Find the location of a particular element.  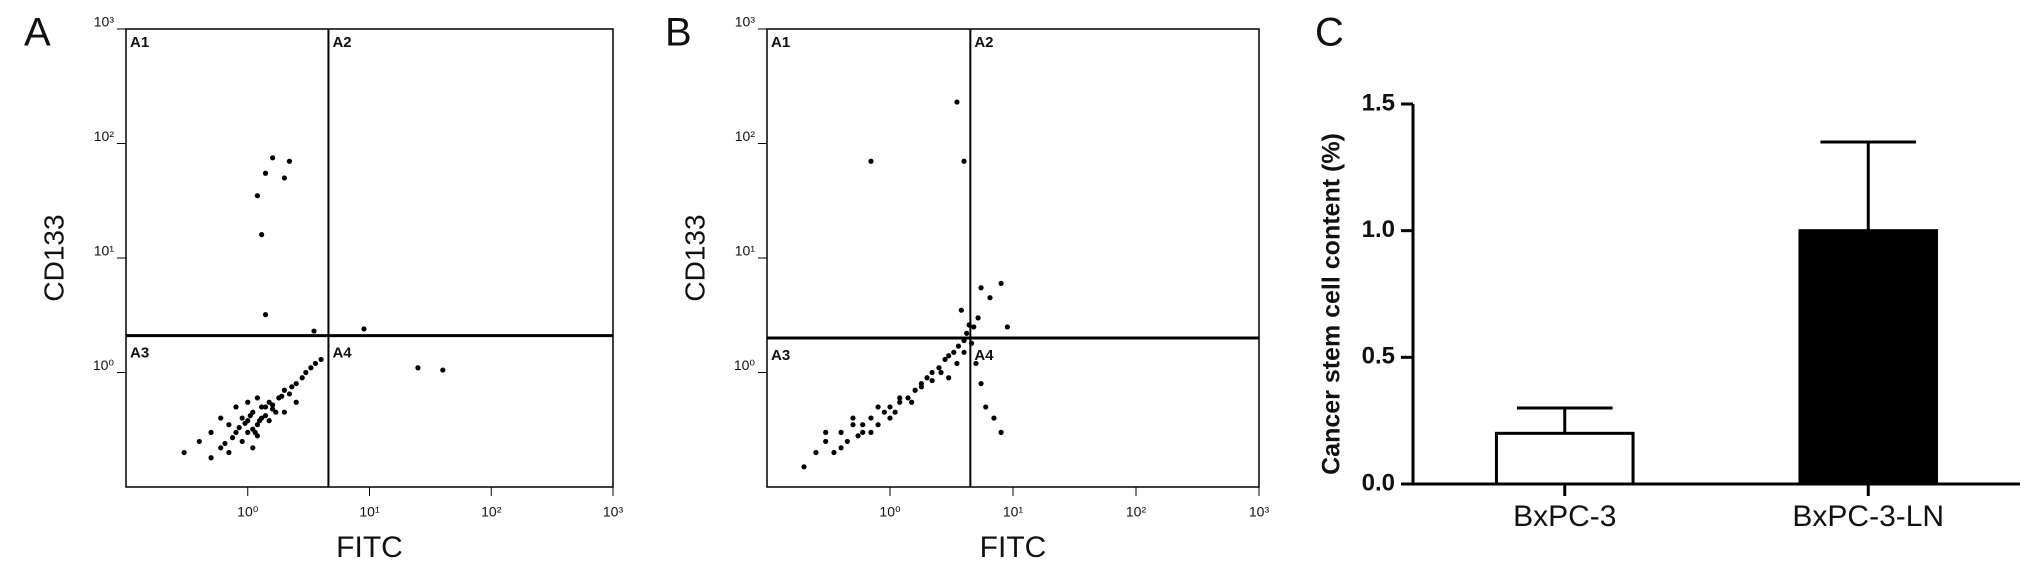

y-tick-label: 0.5 is located at coordinates (1378, 356).